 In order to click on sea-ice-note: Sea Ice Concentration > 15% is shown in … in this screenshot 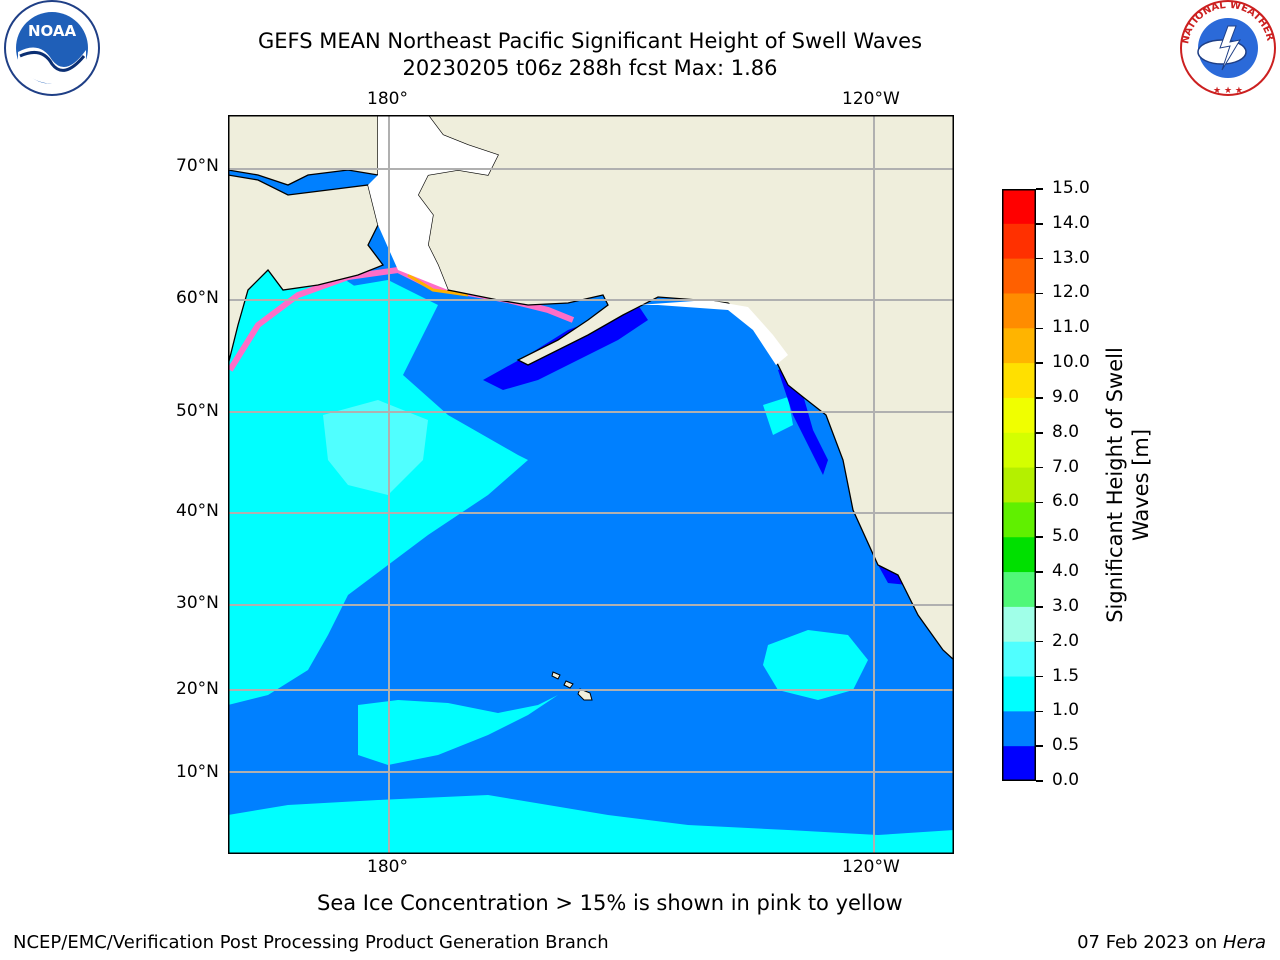, I will do `click(610, 903)`.